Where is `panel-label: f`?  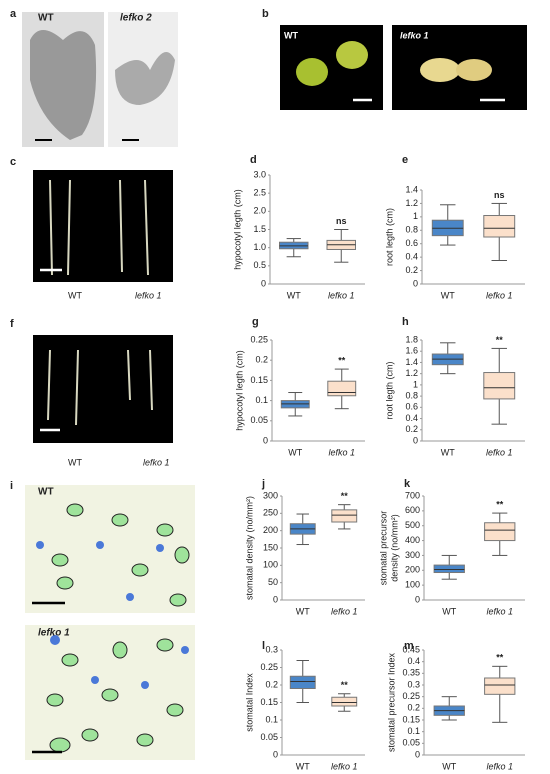 panel-label: f is located at coordinates (12, 324).